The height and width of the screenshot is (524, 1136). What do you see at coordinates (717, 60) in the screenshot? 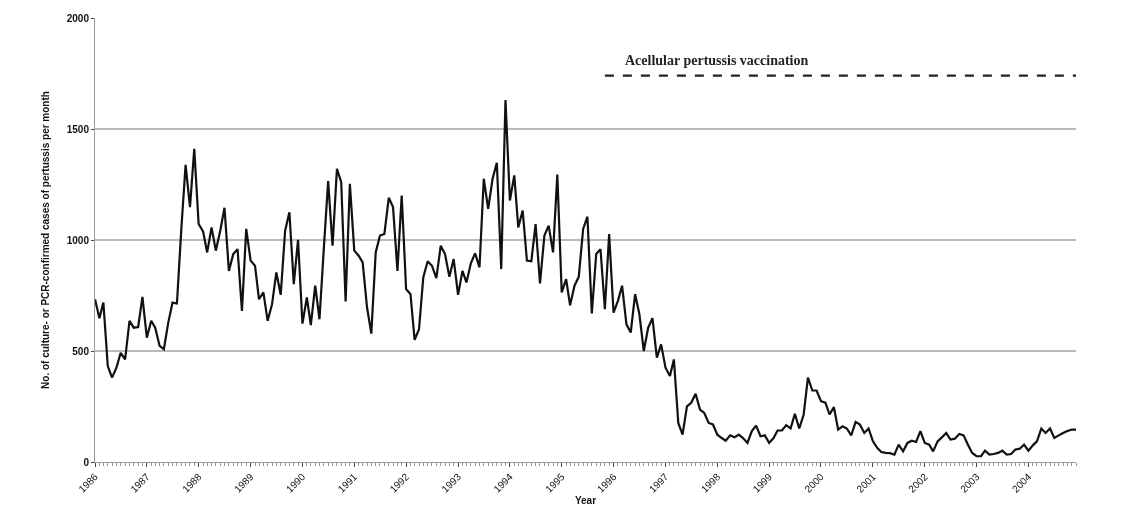
I see `series-label: Acellular pertussis vaccination` at bounding box center [717, 60].